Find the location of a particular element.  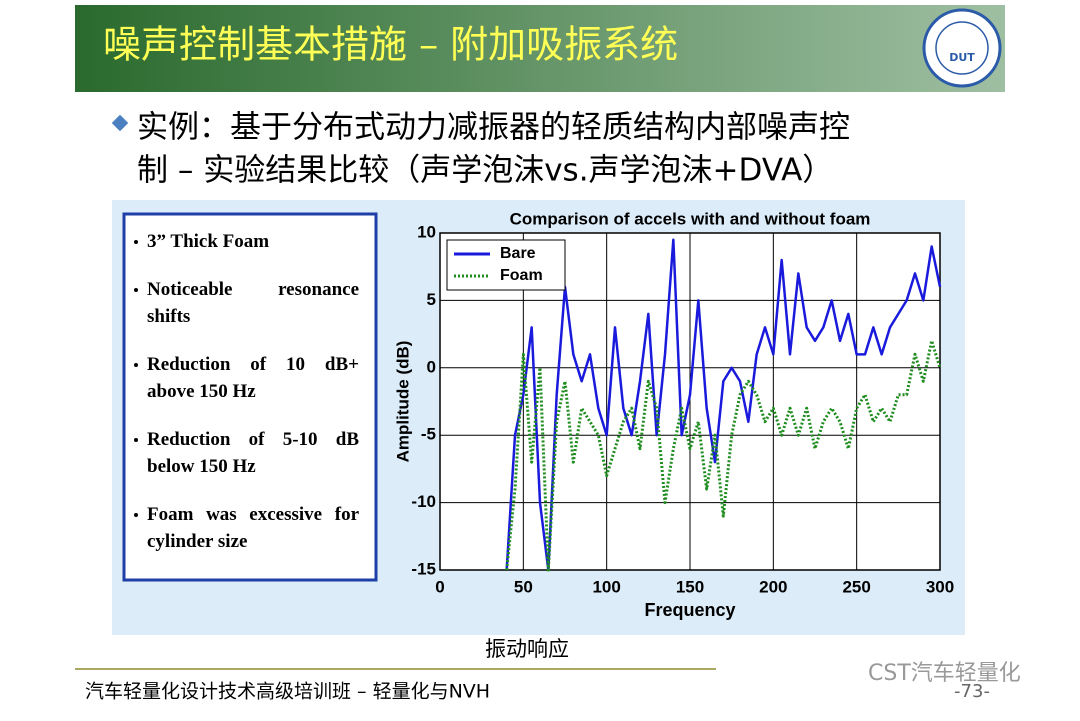

note-text: Reduction of 5-10 dB below 150 Hz is located at coordinates (253, 453).